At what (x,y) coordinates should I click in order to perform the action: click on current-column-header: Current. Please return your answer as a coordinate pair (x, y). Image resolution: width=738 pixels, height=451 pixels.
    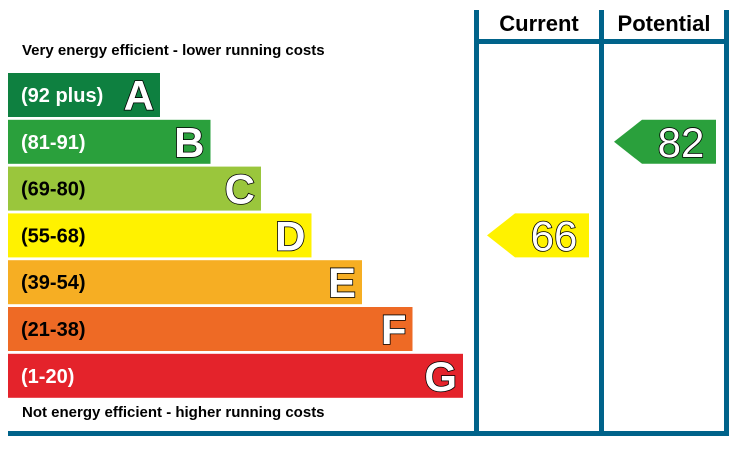
    Looking at the image, I should click on (539, 23).